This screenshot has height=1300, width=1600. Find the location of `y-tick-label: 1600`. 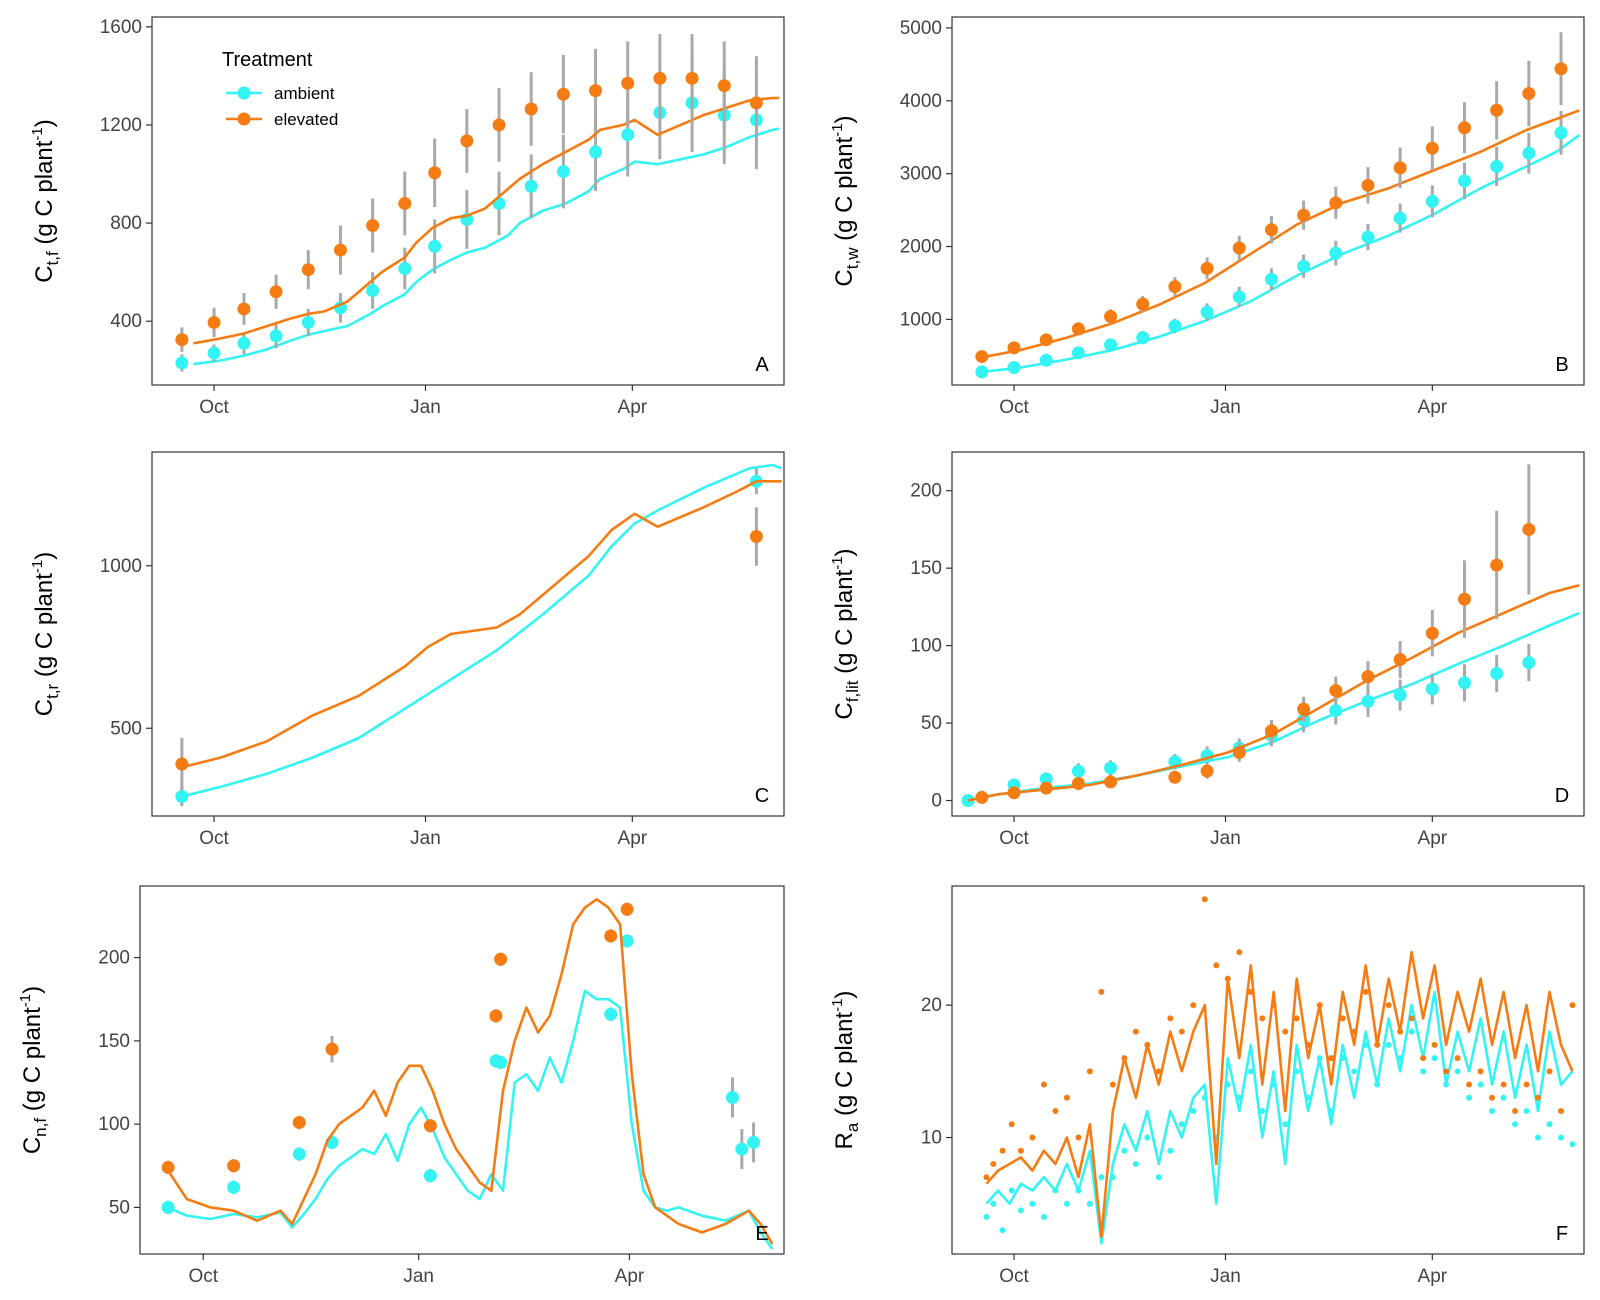

y-tick-label: 1600 is located at coordinates (121, 27).